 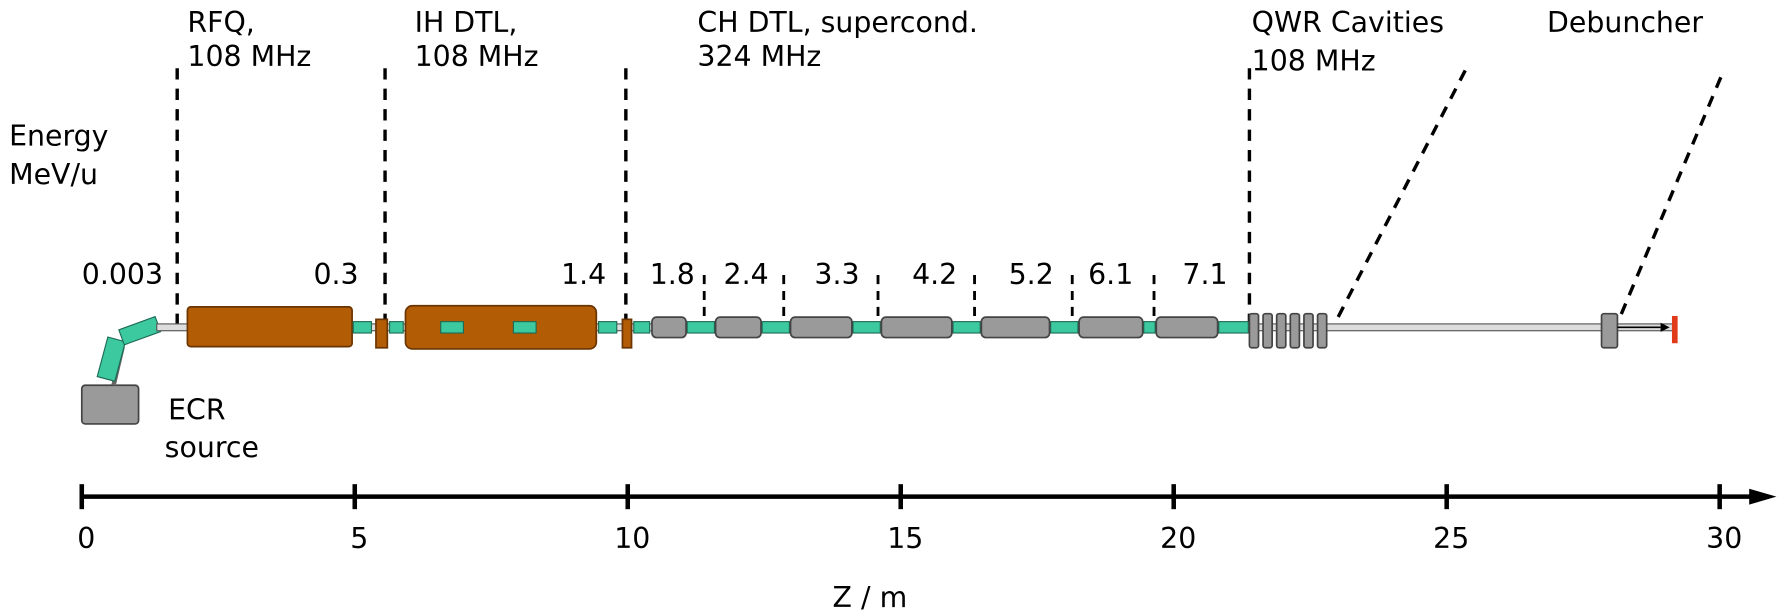 I want to click on source-label: source, so click(x=212, y=447).